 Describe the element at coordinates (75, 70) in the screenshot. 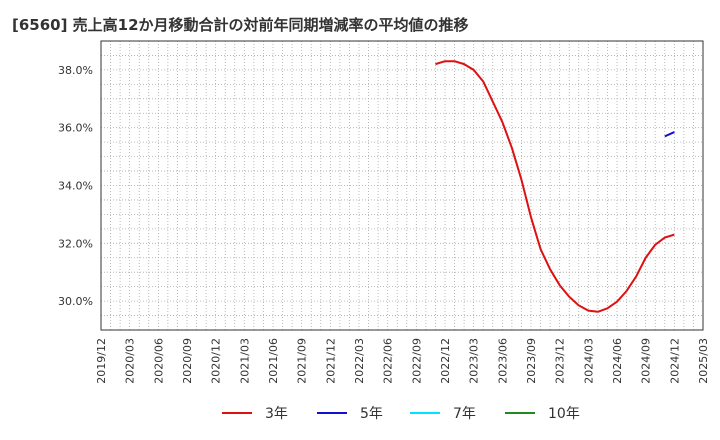

I see `y-tick-label: 38.0%` at that location.